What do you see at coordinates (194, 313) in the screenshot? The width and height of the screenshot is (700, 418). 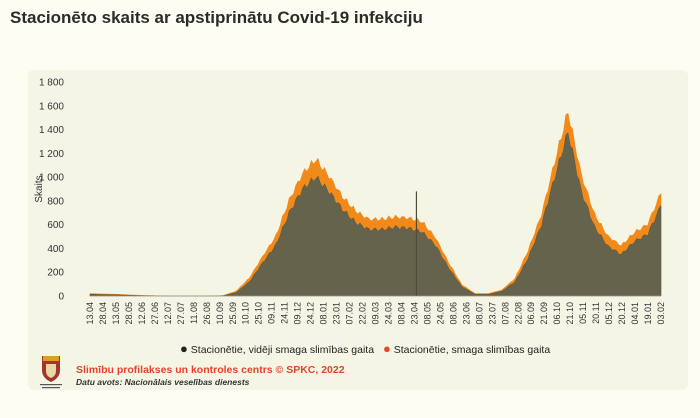 I see `x-tick-label: 11.08` at bounding box center [194, 313].